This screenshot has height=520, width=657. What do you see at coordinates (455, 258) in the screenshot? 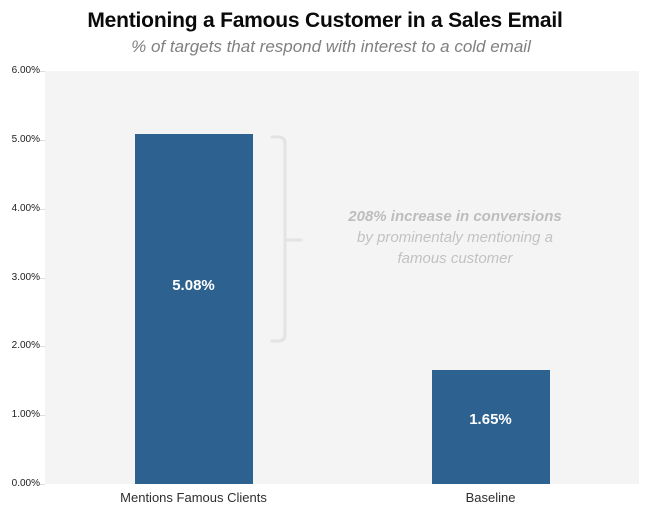
I see `annotation-line-3: famous customer` at bounding box center [455, 258].